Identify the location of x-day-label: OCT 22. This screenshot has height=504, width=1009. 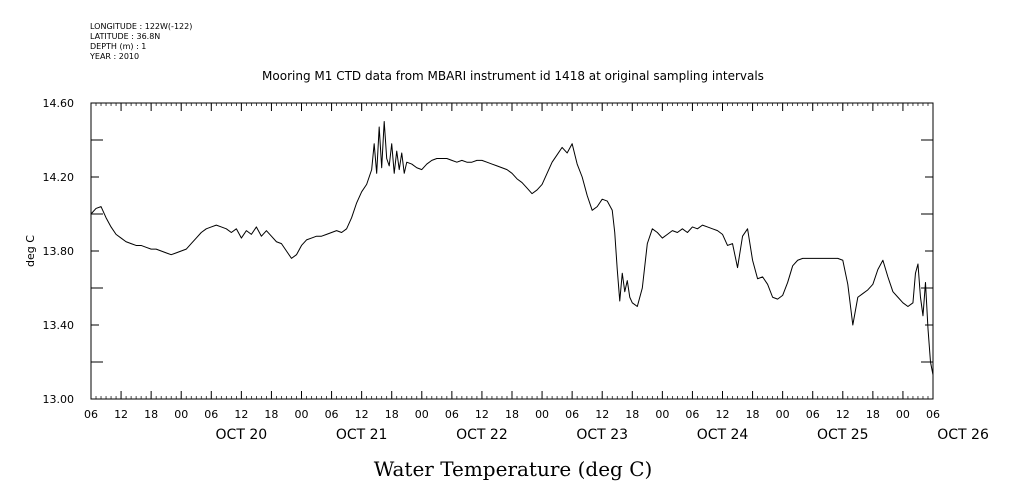
(482, 435).